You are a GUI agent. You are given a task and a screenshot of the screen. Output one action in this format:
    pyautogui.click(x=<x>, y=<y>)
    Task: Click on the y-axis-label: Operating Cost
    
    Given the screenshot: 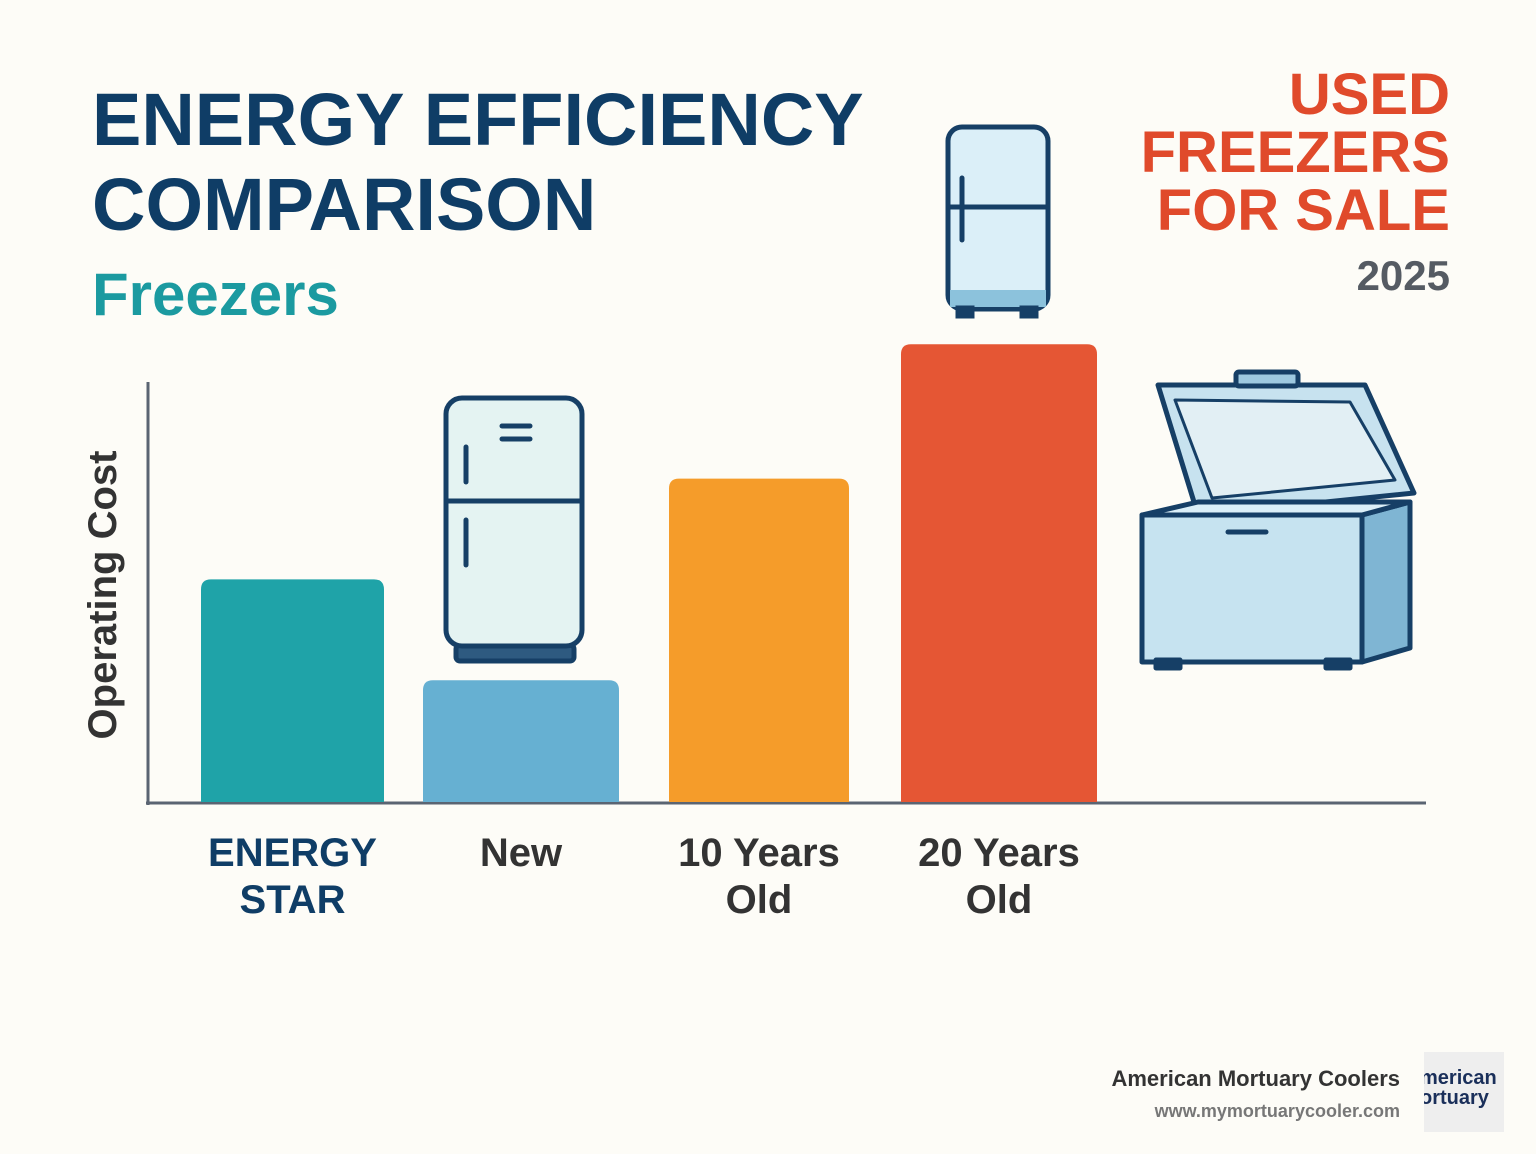 What is the action you would take?
    pyautogui.click(x=103, y=595)
    